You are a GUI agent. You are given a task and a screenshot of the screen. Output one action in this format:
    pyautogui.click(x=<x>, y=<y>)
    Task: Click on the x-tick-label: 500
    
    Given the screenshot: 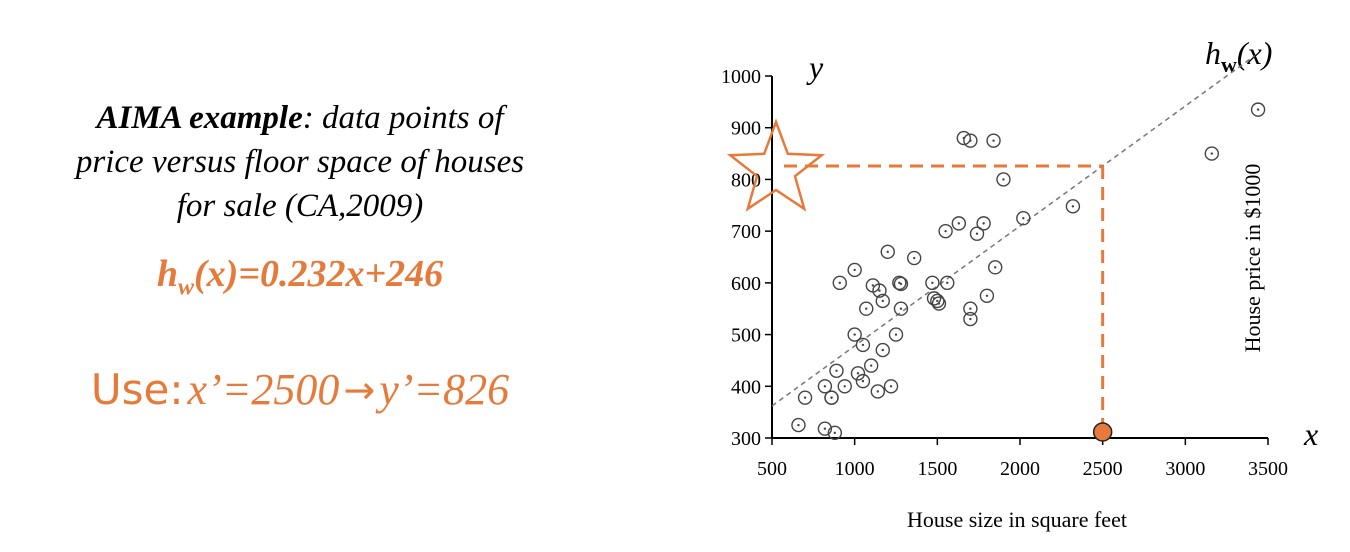 What is the action you would take?
    pyautogui.click(x=772, y=469)
    